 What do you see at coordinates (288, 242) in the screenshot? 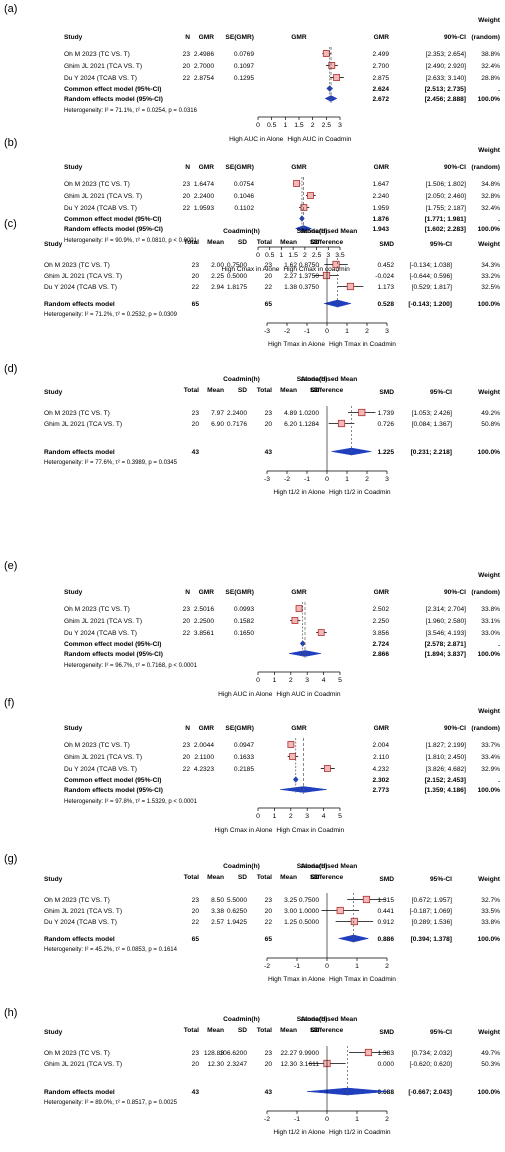
I see `mean2-header: Mean` at bounding box center [288, 242].